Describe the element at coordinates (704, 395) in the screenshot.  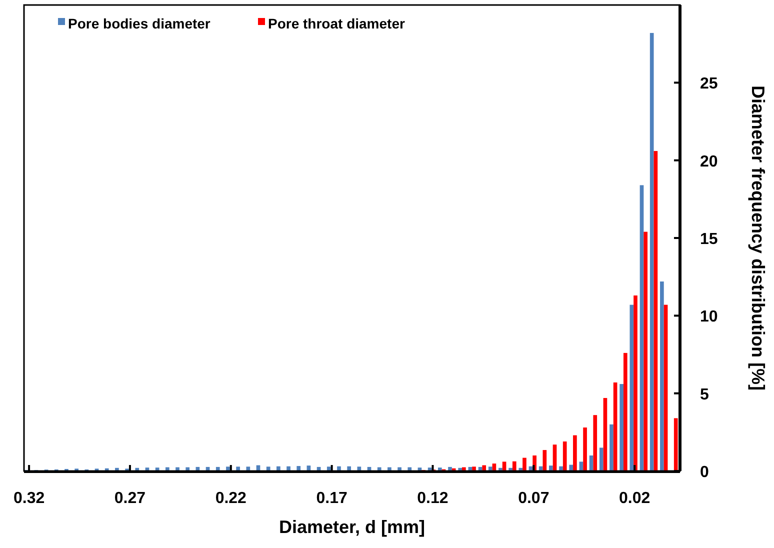
I see `y-tick-label: 5` at that location.